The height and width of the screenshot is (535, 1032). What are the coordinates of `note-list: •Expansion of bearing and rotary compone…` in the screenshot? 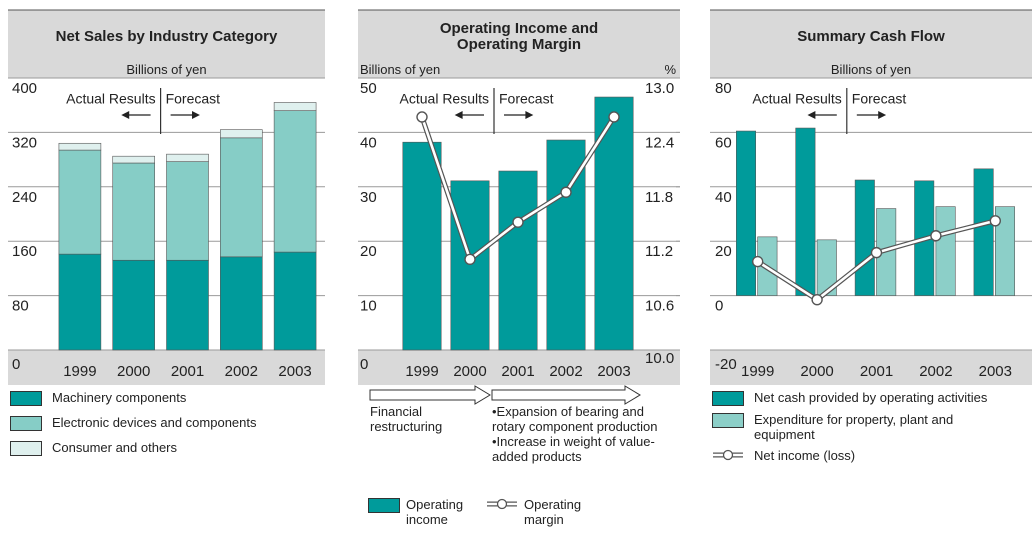 It's located at (581, 434).